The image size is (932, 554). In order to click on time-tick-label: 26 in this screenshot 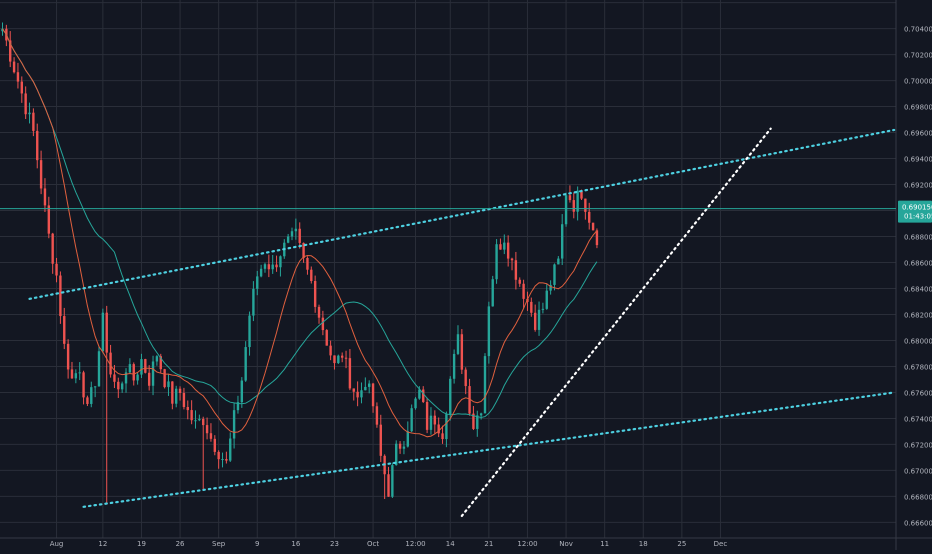, I will do `click(180, 544)`.